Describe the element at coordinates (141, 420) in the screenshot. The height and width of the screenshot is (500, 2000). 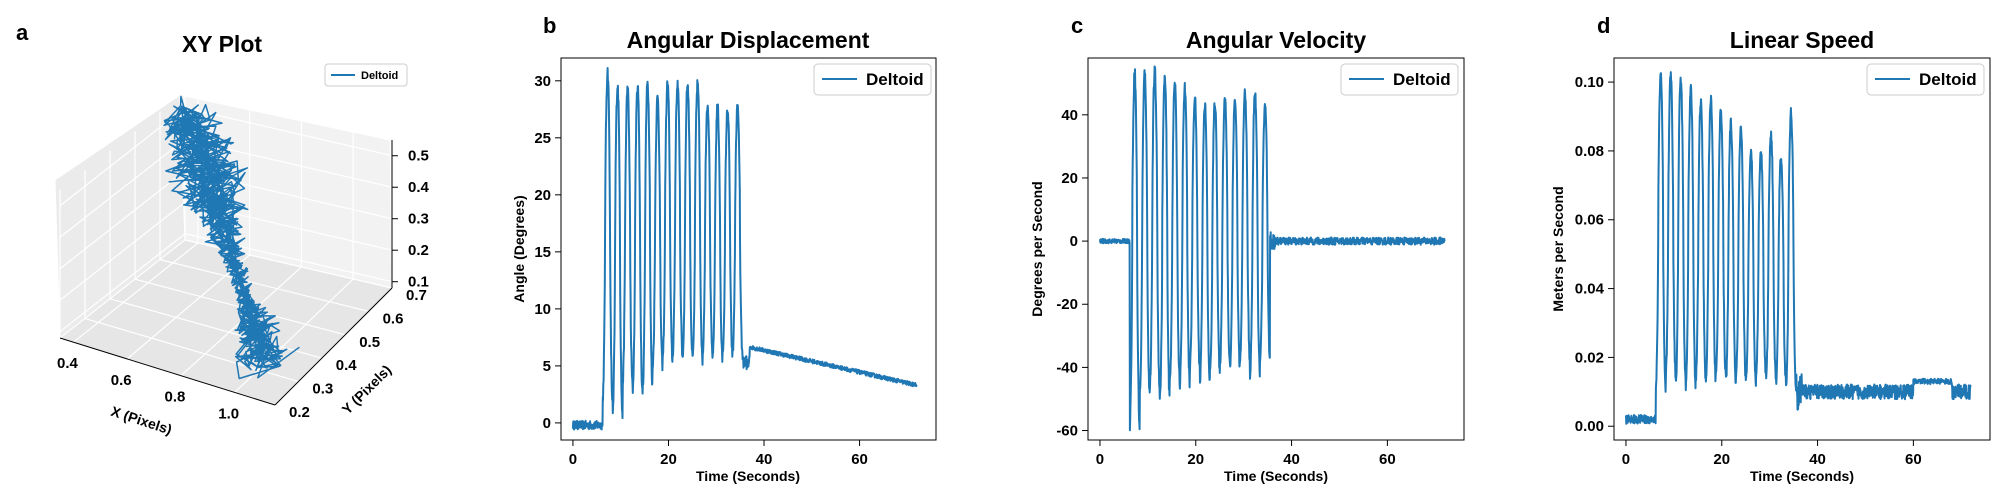
I see `x-axis-label-a: X (Pixels)` at that location.